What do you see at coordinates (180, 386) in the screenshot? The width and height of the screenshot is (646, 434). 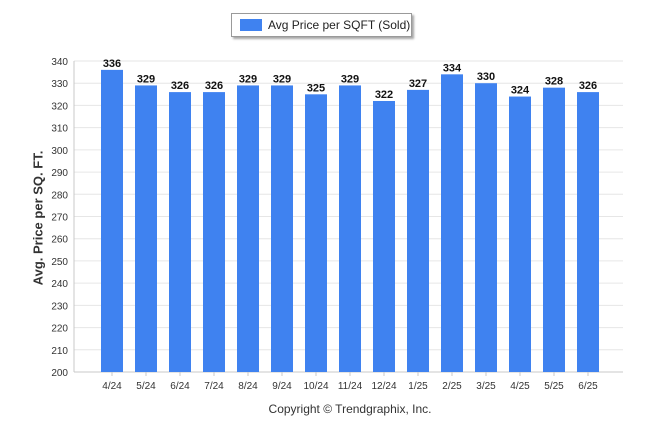 I see `x-tick-label: 6/24` at bounding box center [180, 386].